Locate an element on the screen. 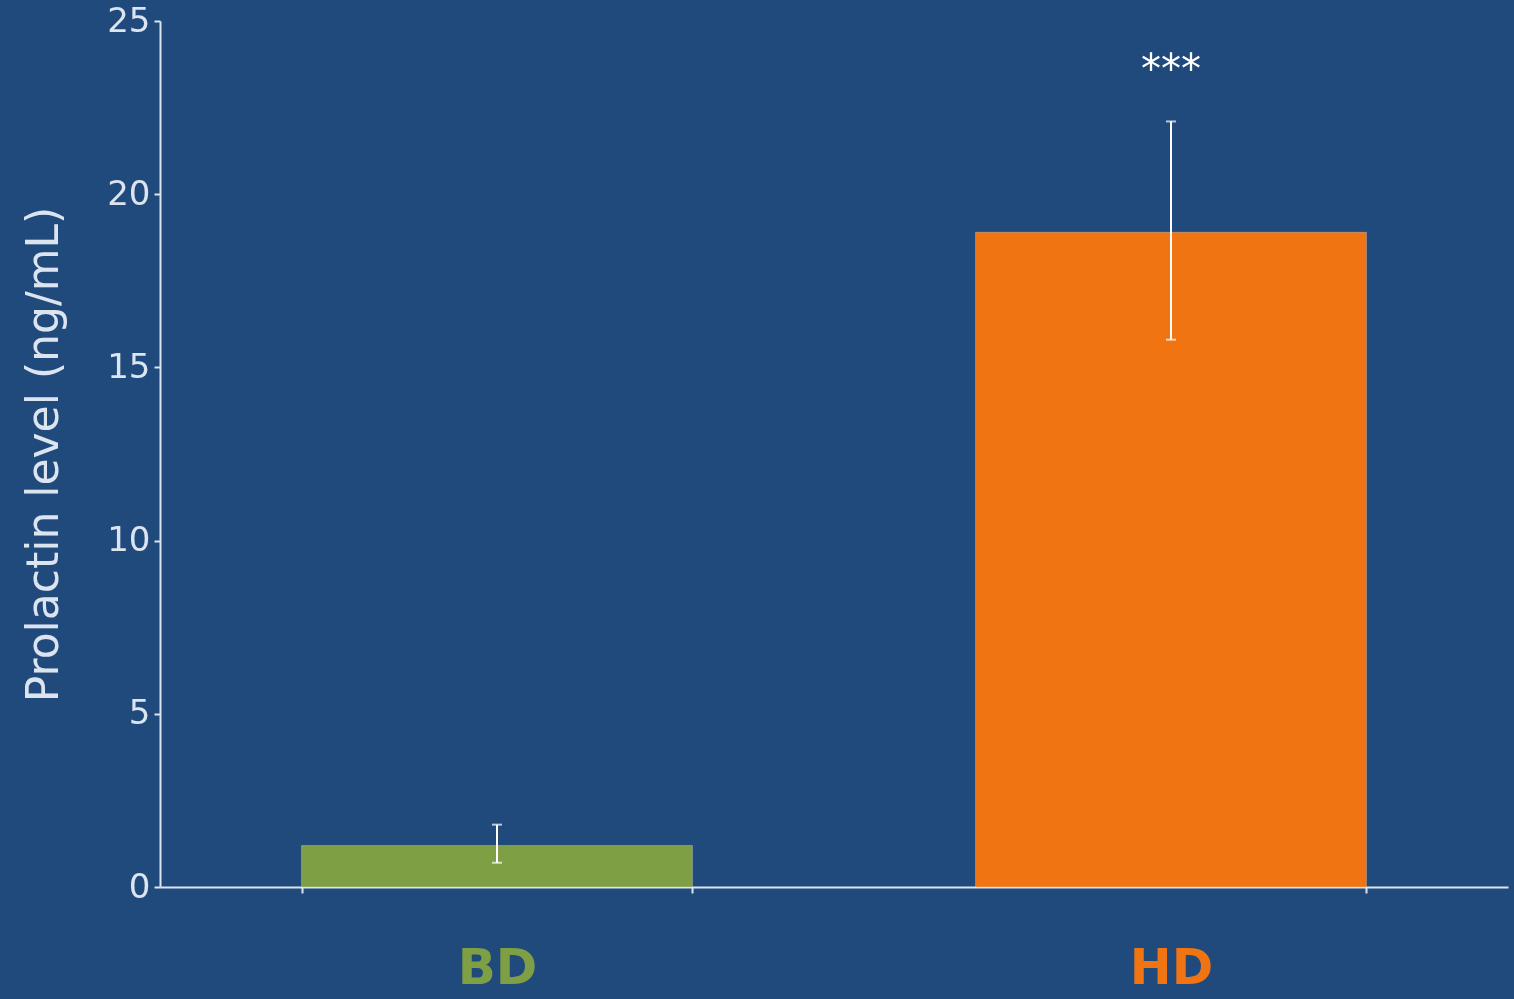 The width and height of the screenshot is (1514, 999). y-tick-label: 5 is located at coordinates (139, 712).